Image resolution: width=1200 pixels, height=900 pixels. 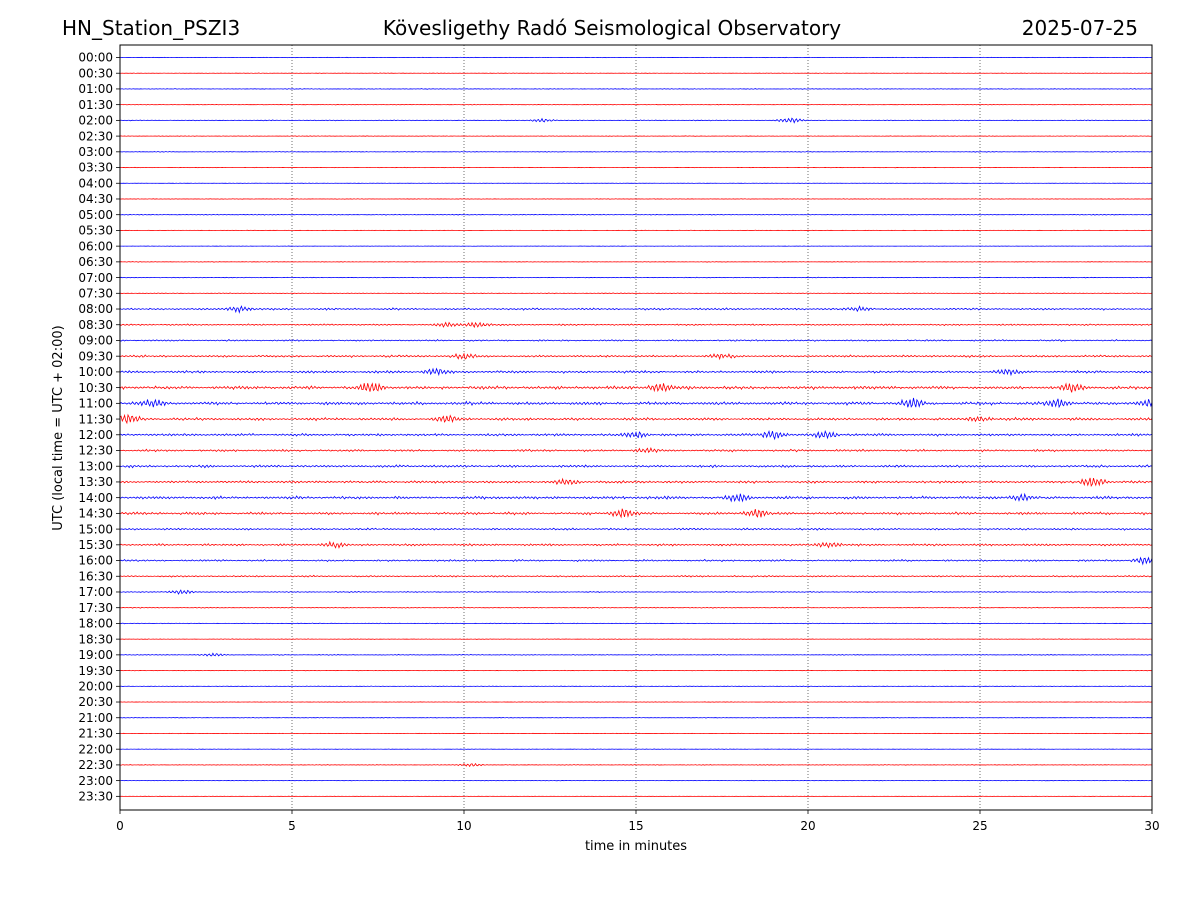 What do you see at coordinates (95, 199) in the screenshot?
I see `y-tick-label: 04:30` at bounding box center [95, 199].